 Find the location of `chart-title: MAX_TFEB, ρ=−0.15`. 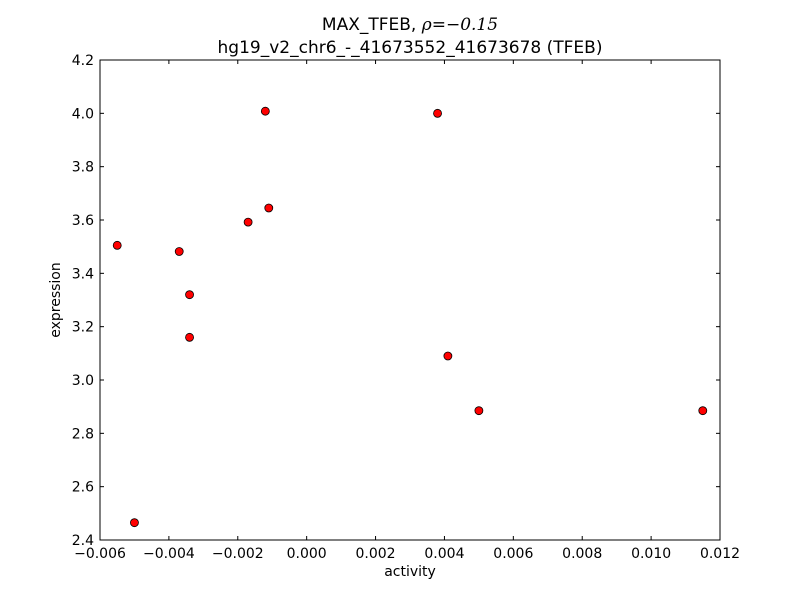

chart-title: MAX_TFEB, ρ=−0.15 is located at coordinates (410, 25).